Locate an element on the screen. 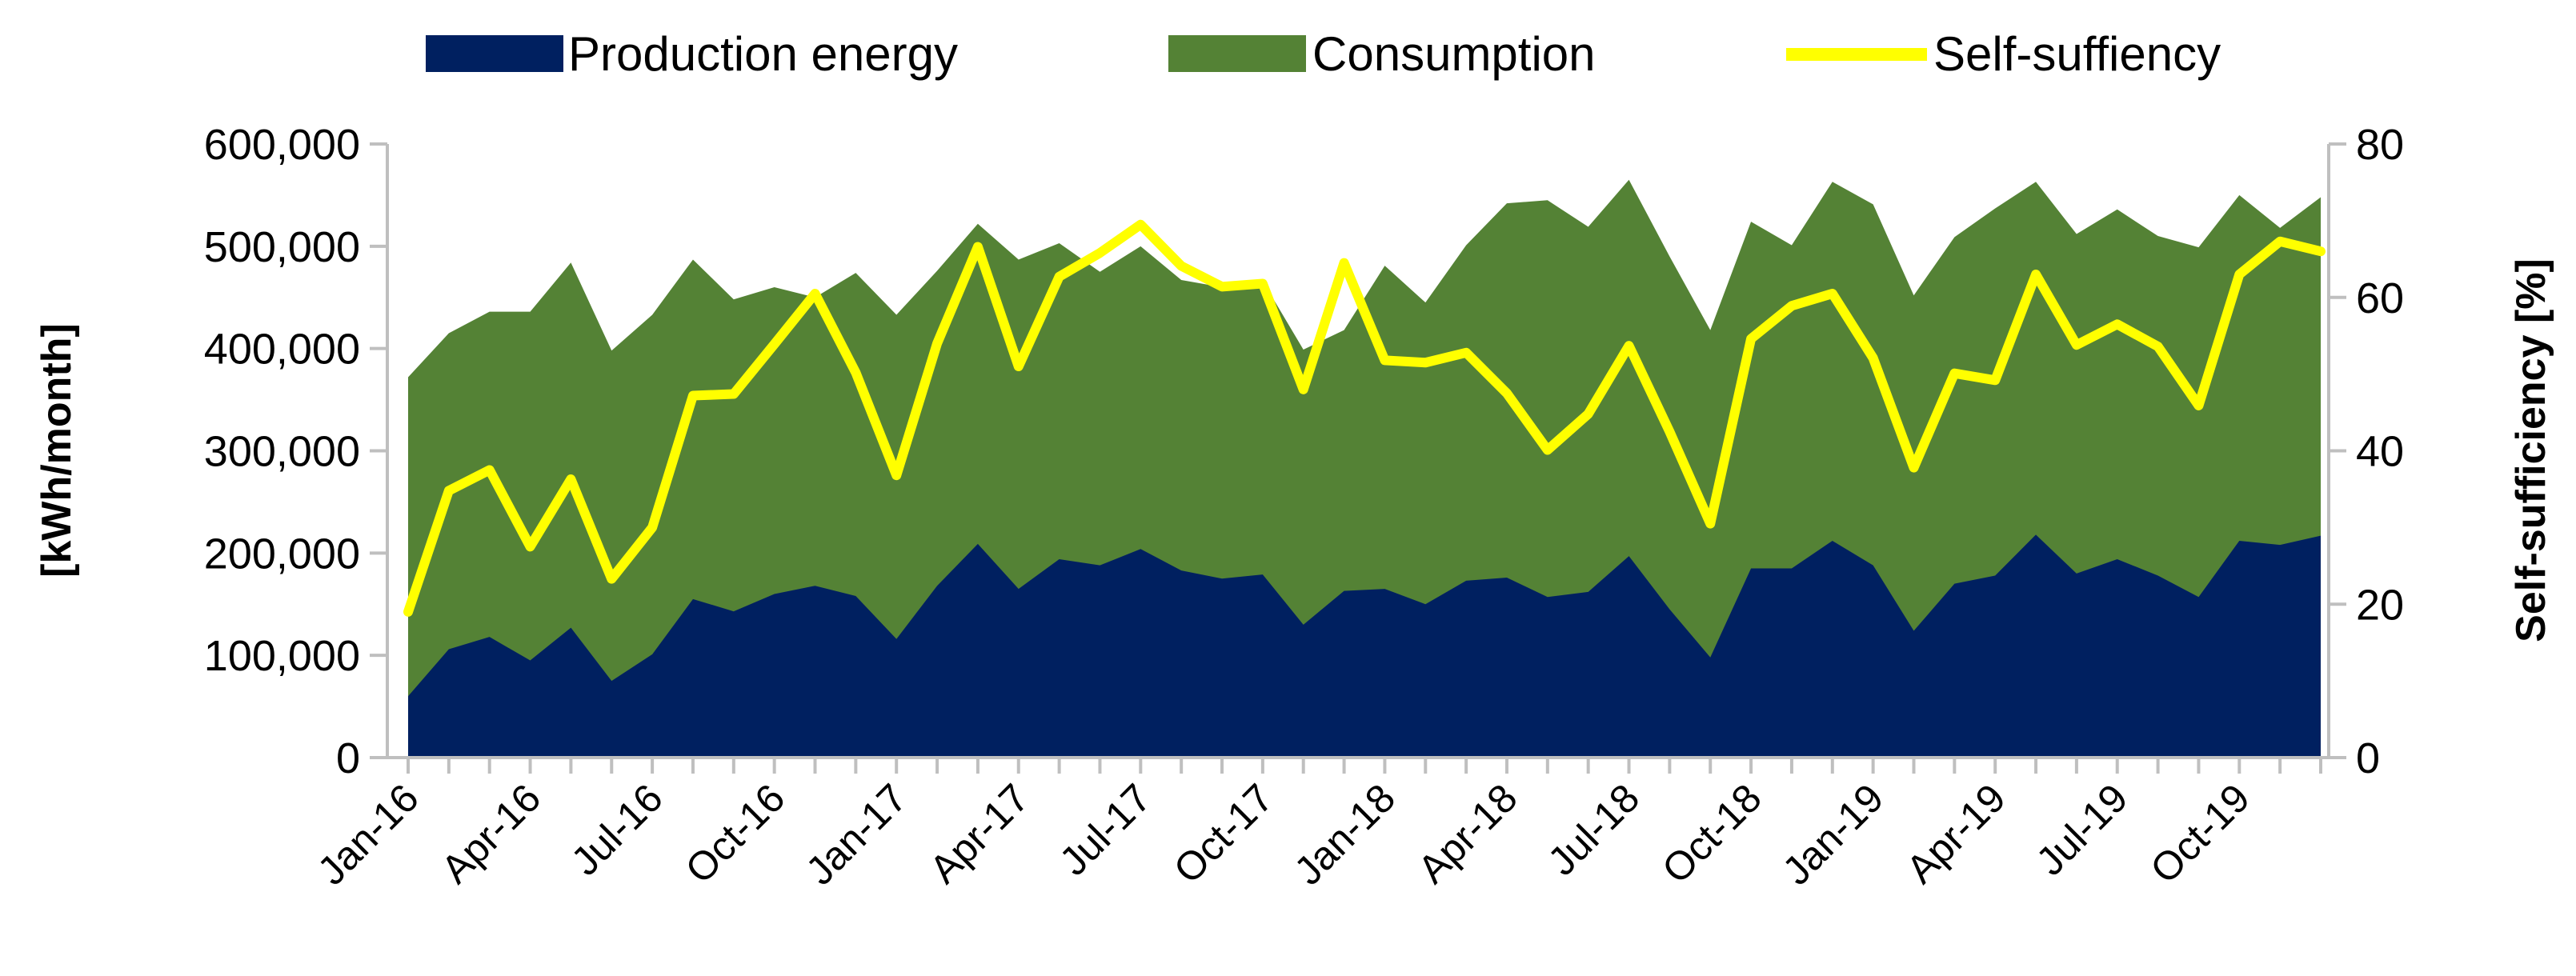 This screenshot has width=2576, height=976. legend-swatch-production is located at coordinates (494, 53).